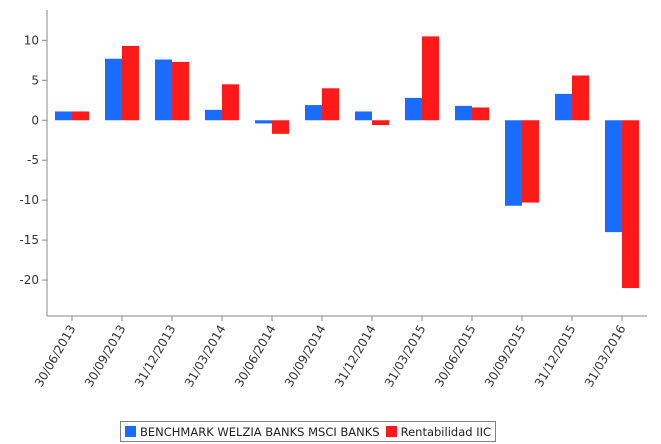 The image size is (661, 444). I want to click on legend-swatch-red, so click(391, 431).